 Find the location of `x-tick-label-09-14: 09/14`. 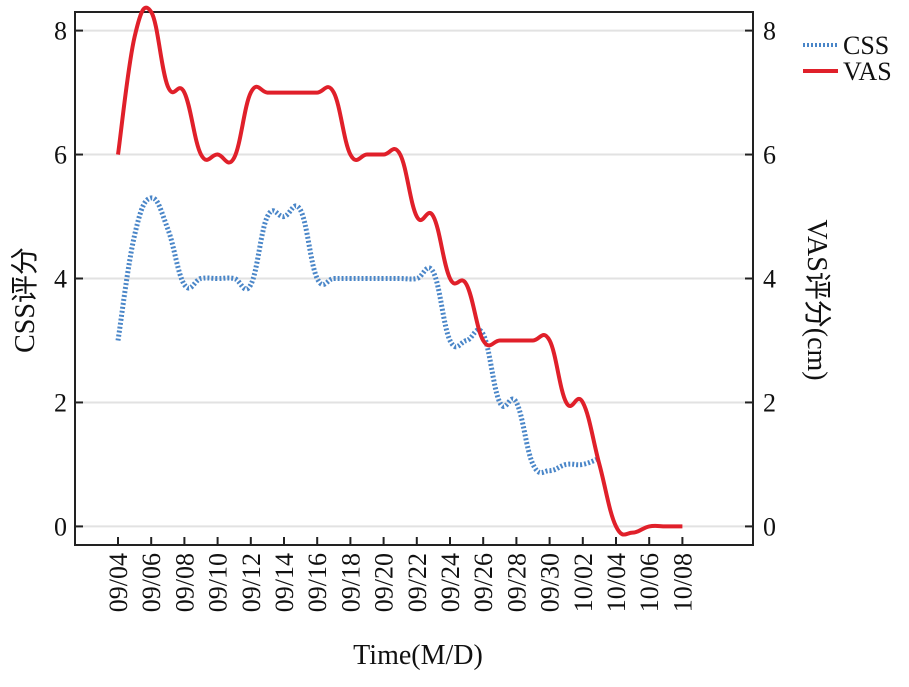

x-tick-label-09-14: 09/14 is located at coordinates (284, 582).